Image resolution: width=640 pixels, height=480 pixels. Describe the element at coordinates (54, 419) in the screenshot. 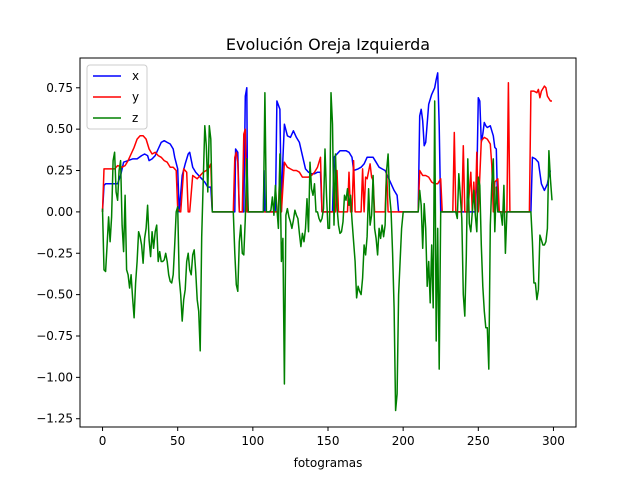

I see `y-tick-label: −1.25` at that location.